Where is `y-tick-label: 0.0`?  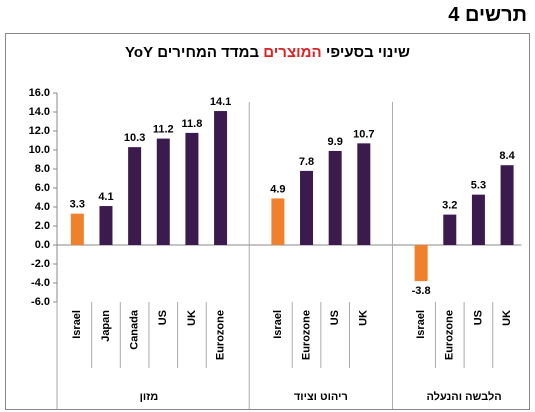 y-tick-label: 0.0 is located at coordinates (42, 245).